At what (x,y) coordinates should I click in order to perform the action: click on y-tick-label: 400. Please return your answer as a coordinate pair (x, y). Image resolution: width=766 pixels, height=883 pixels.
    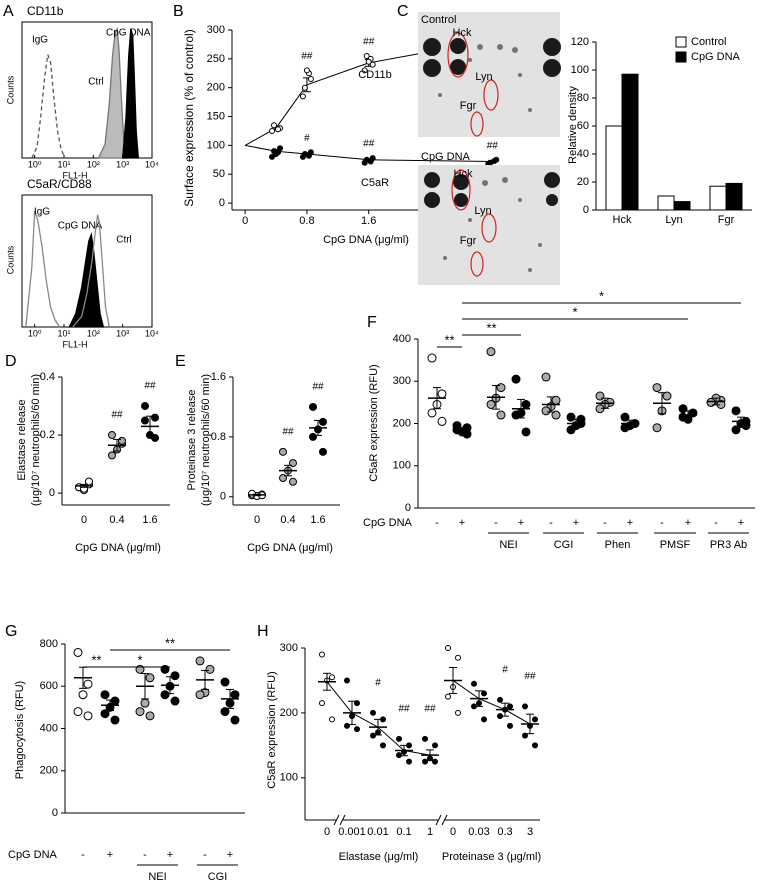
    Looking at the image, I should click on (49, 728).